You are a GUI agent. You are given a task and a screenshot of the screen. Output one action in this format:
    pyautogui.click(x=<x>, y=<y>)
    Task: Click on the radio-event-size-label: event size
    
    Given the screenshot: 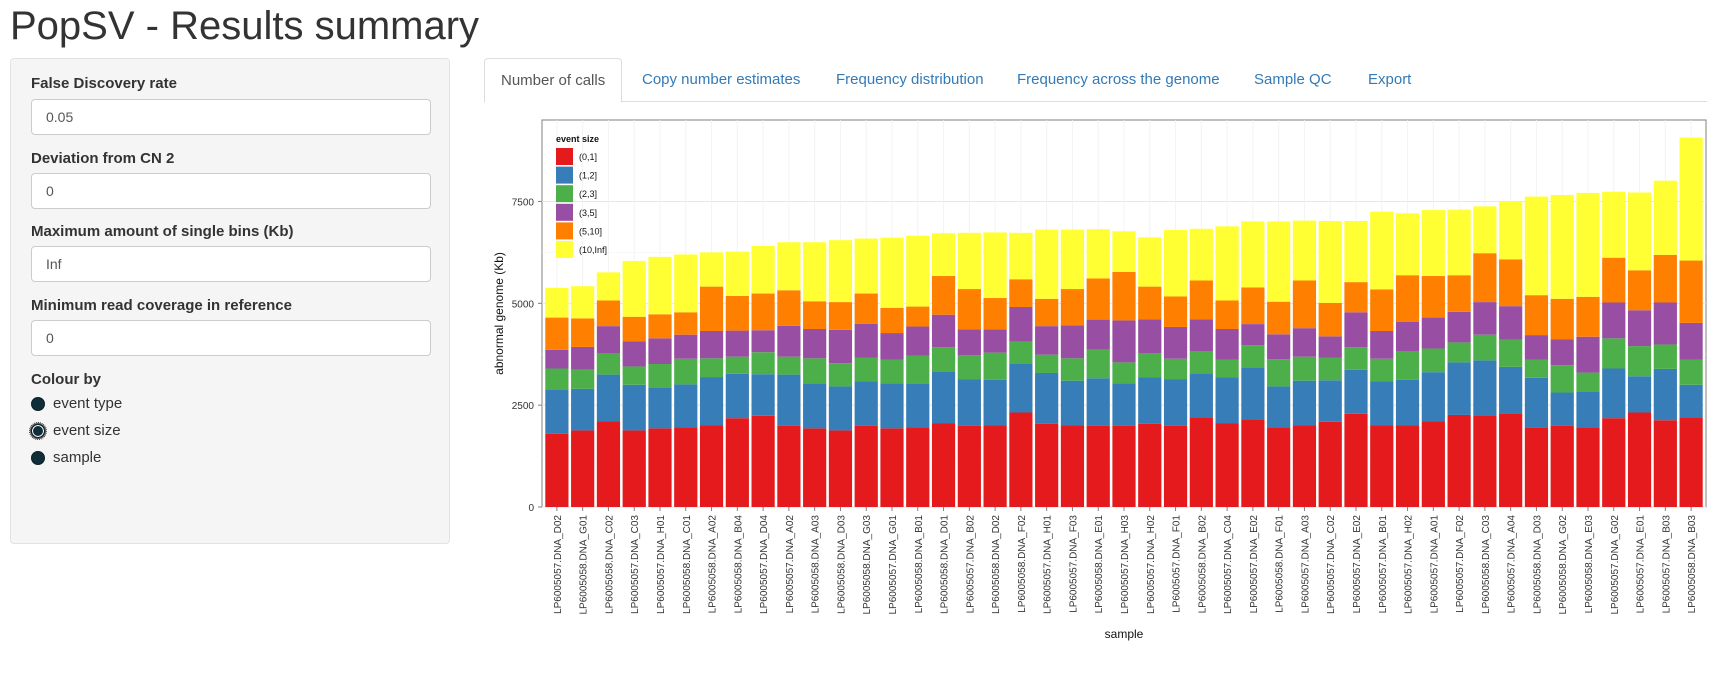 What is the action you would take?
    pyautogui.click(x=87, y=430)
    